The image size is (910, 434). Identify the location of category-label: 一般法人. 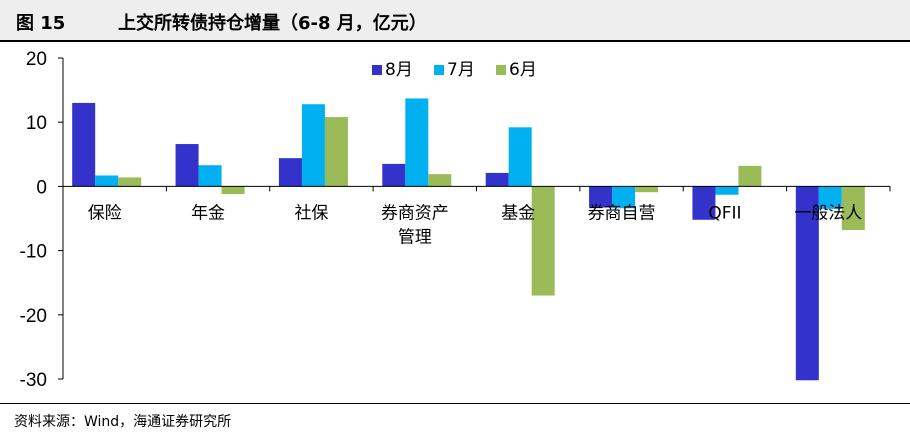
(828, 213).